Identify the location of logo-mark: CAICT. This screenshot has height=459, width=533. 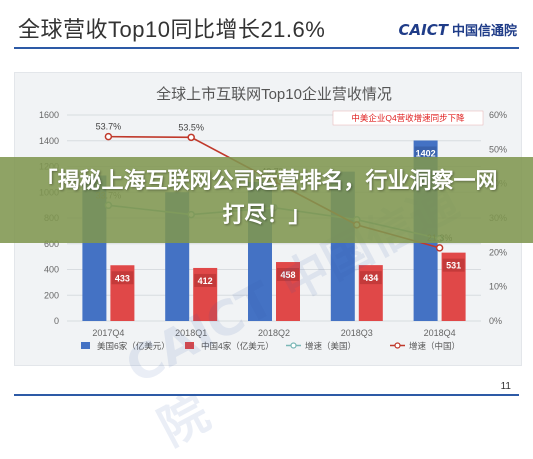
(423, 29).